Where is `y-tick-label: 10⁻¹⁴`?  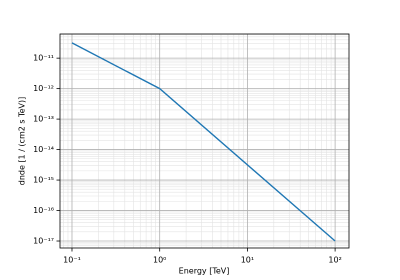 y-tick-label: 10⁻¹⁴ is located at coordinates (43, 149).